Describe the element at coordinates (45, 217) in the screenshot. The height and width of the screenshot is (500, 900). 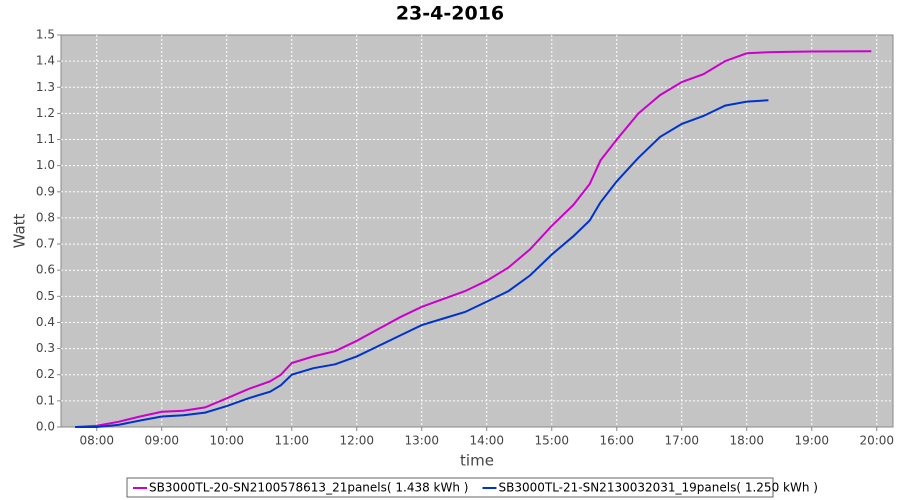
I see `y-tick-label: 0.8` at that location.